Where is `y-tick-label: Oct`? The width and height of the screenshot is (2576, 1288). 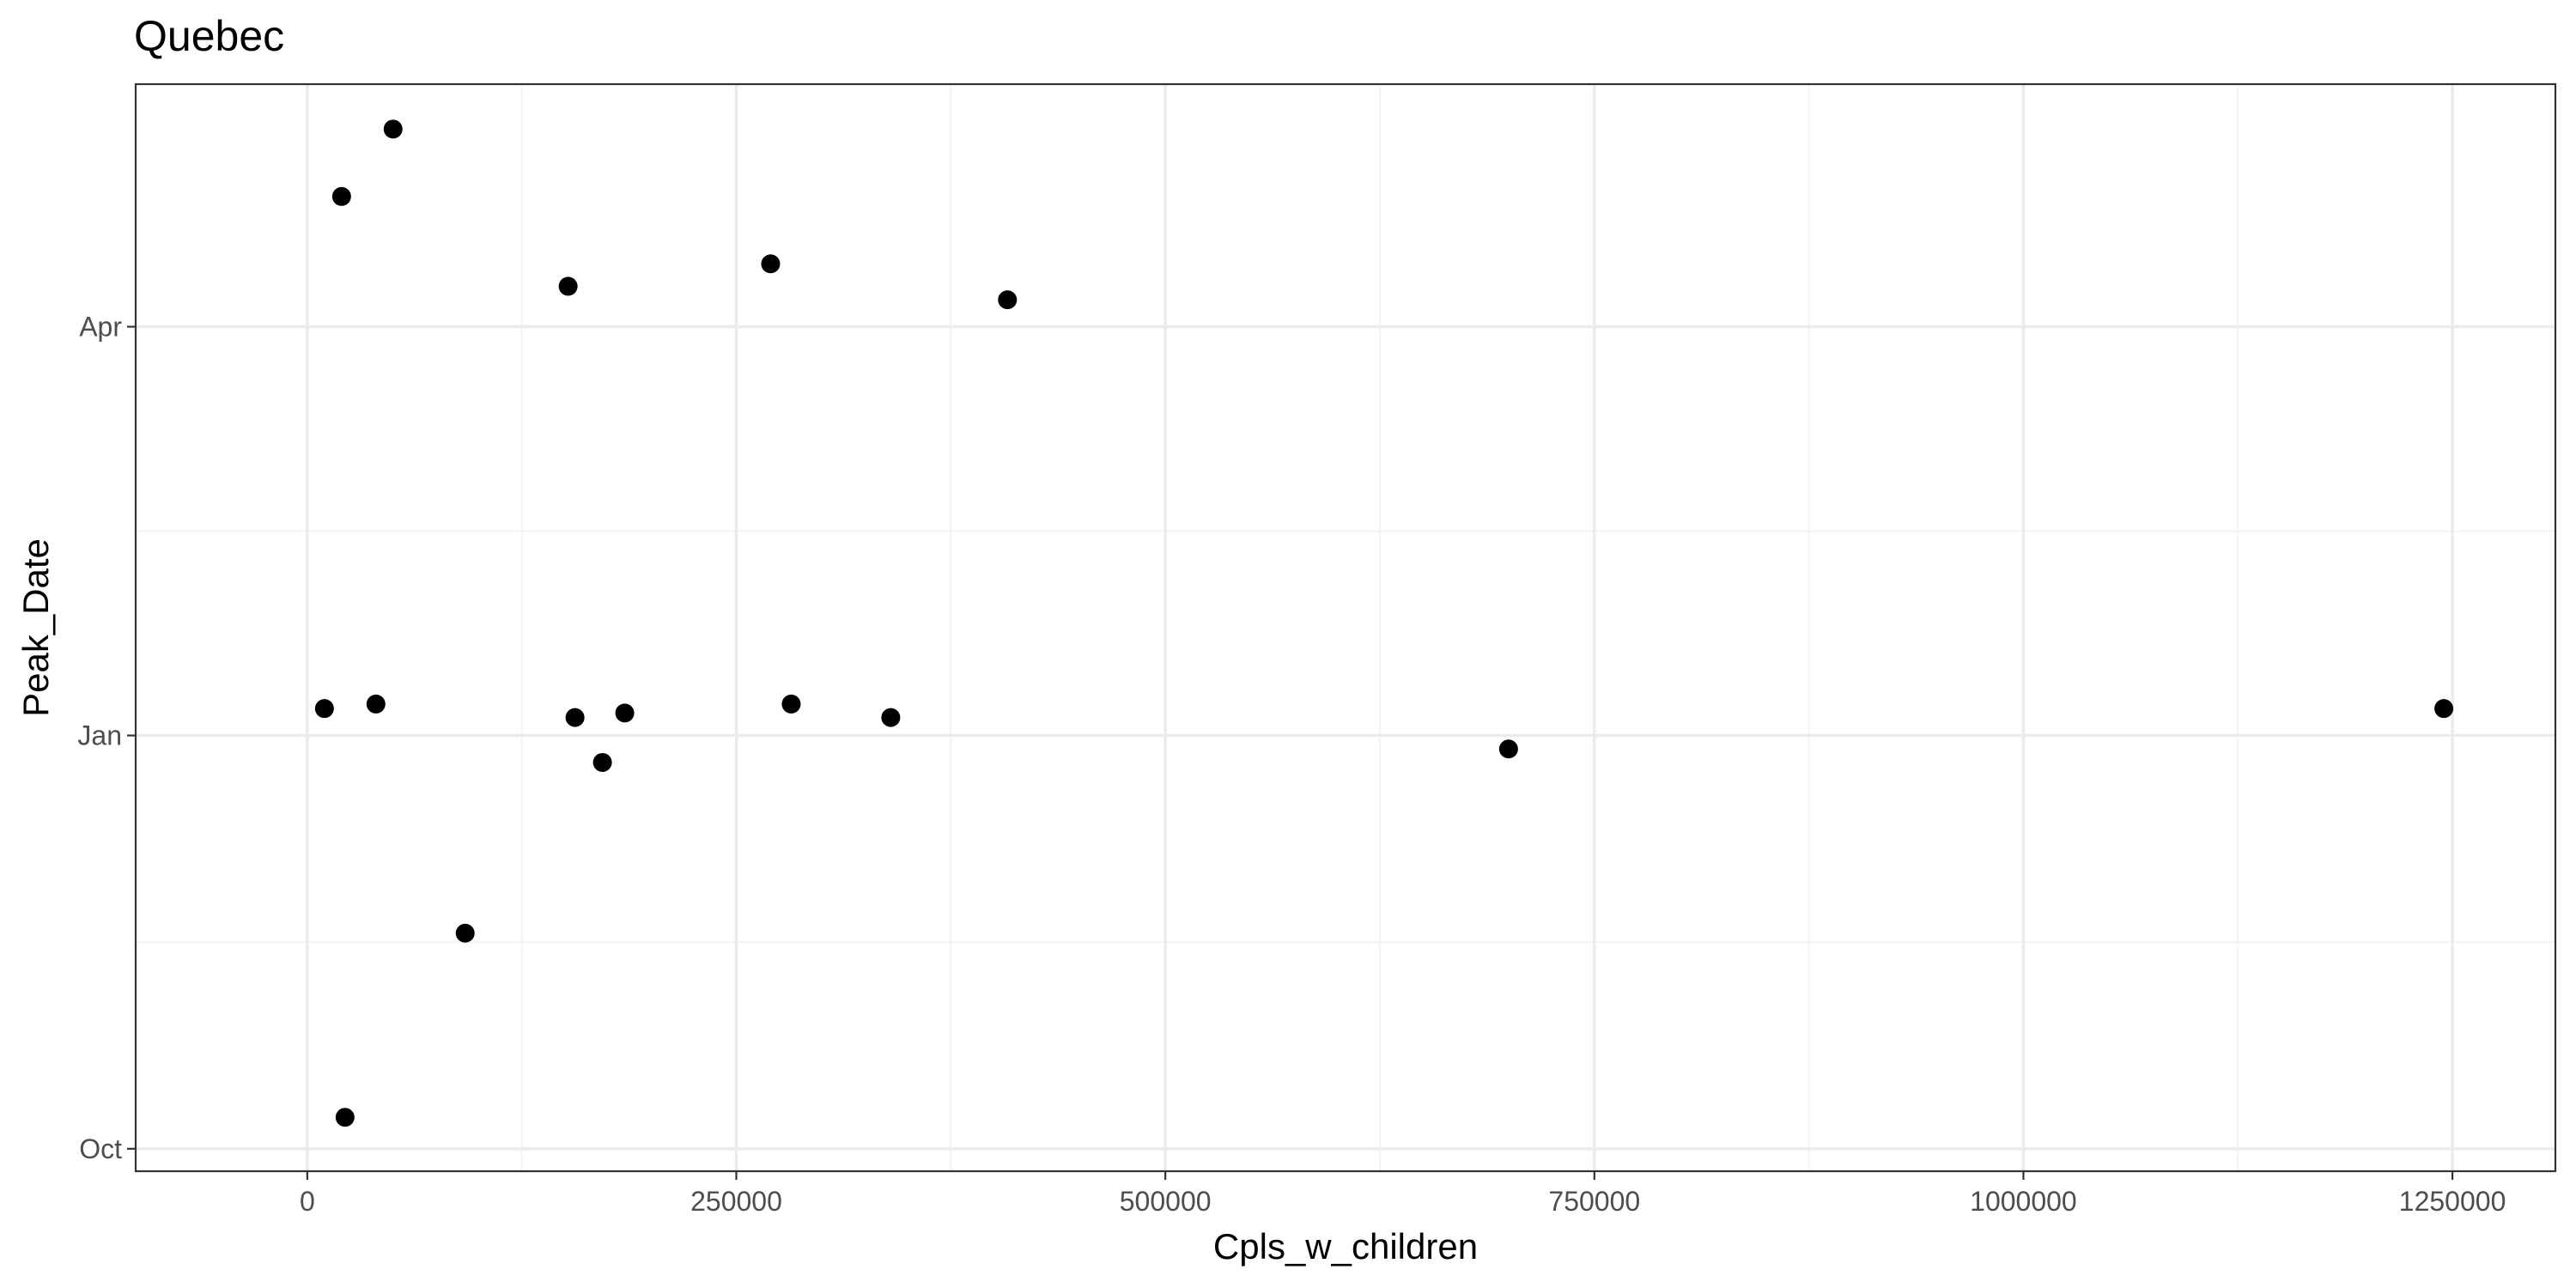 y-tick-label: Oct is located at coordinates (101, 1148).